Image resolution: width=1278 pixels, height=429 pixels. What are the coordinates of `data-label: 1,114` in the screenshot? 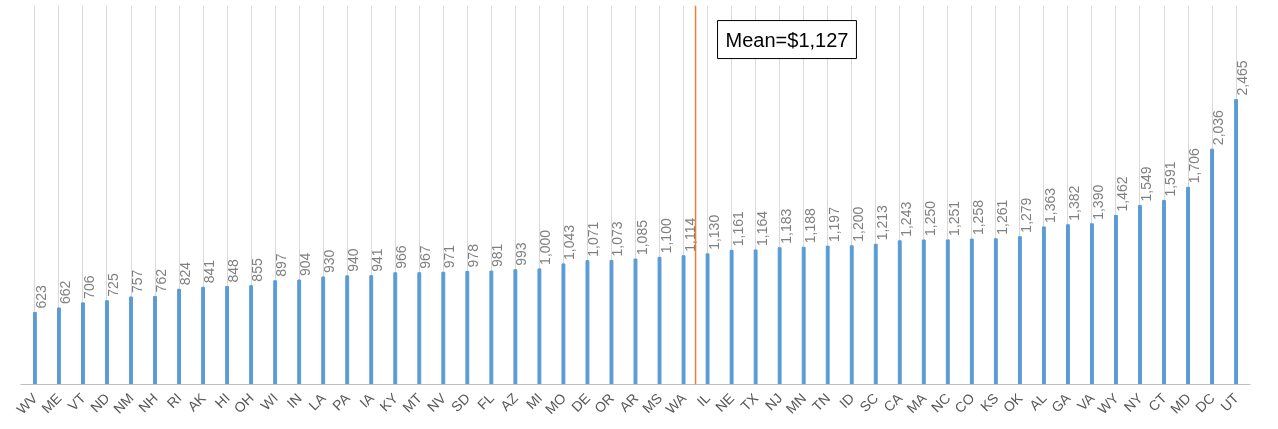 It's located at (689, 234).